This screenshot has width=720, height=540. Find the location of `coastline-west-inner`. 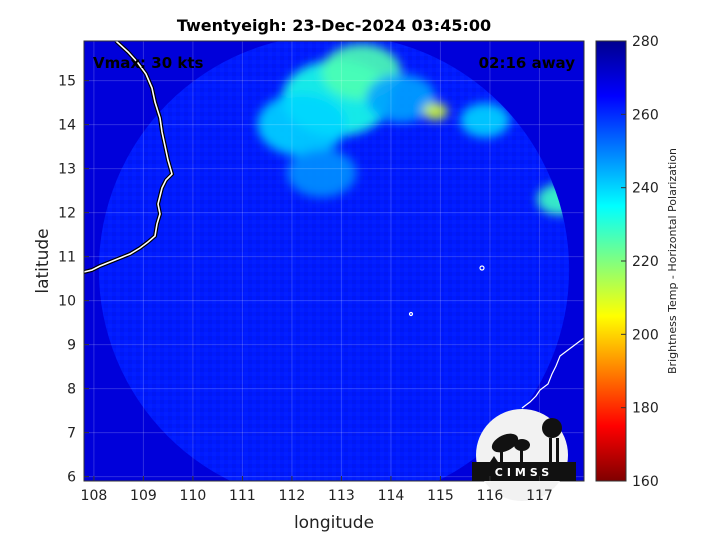

coastline-west-inner is located at coordinates (128, 157).